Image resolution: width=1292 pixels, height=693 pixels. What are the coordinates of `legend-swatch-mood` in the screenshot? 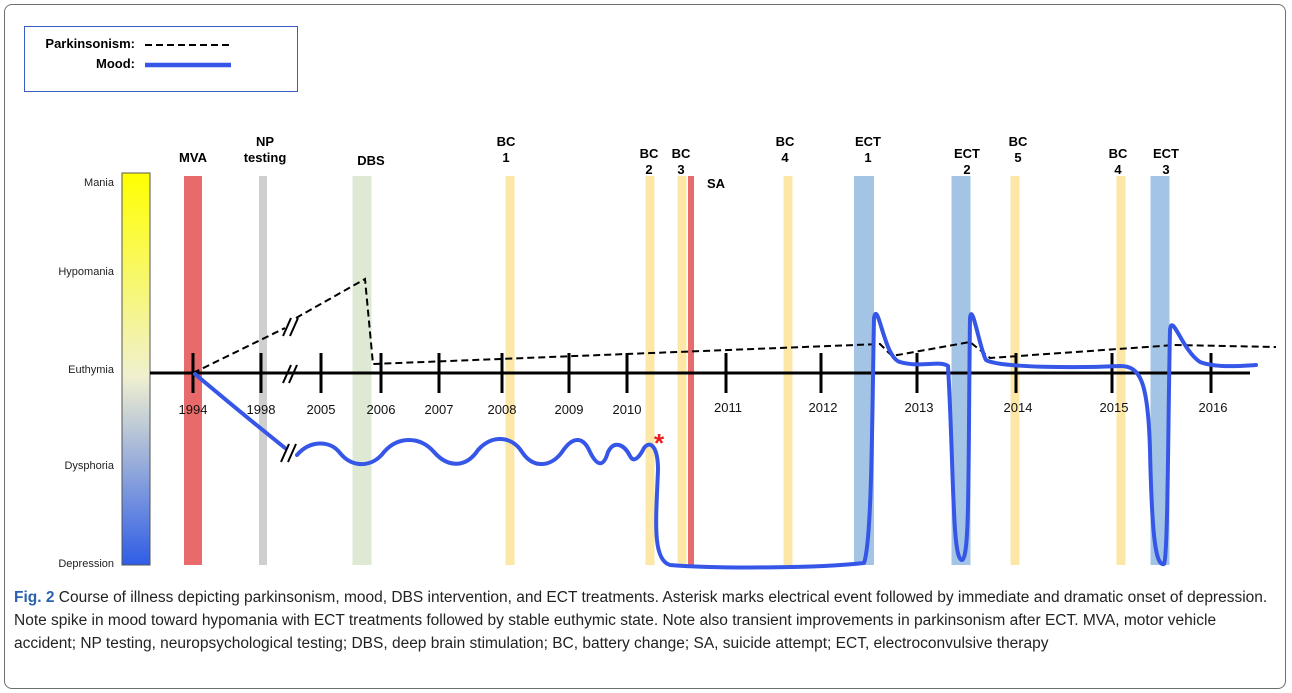 It's located at (188, 65).